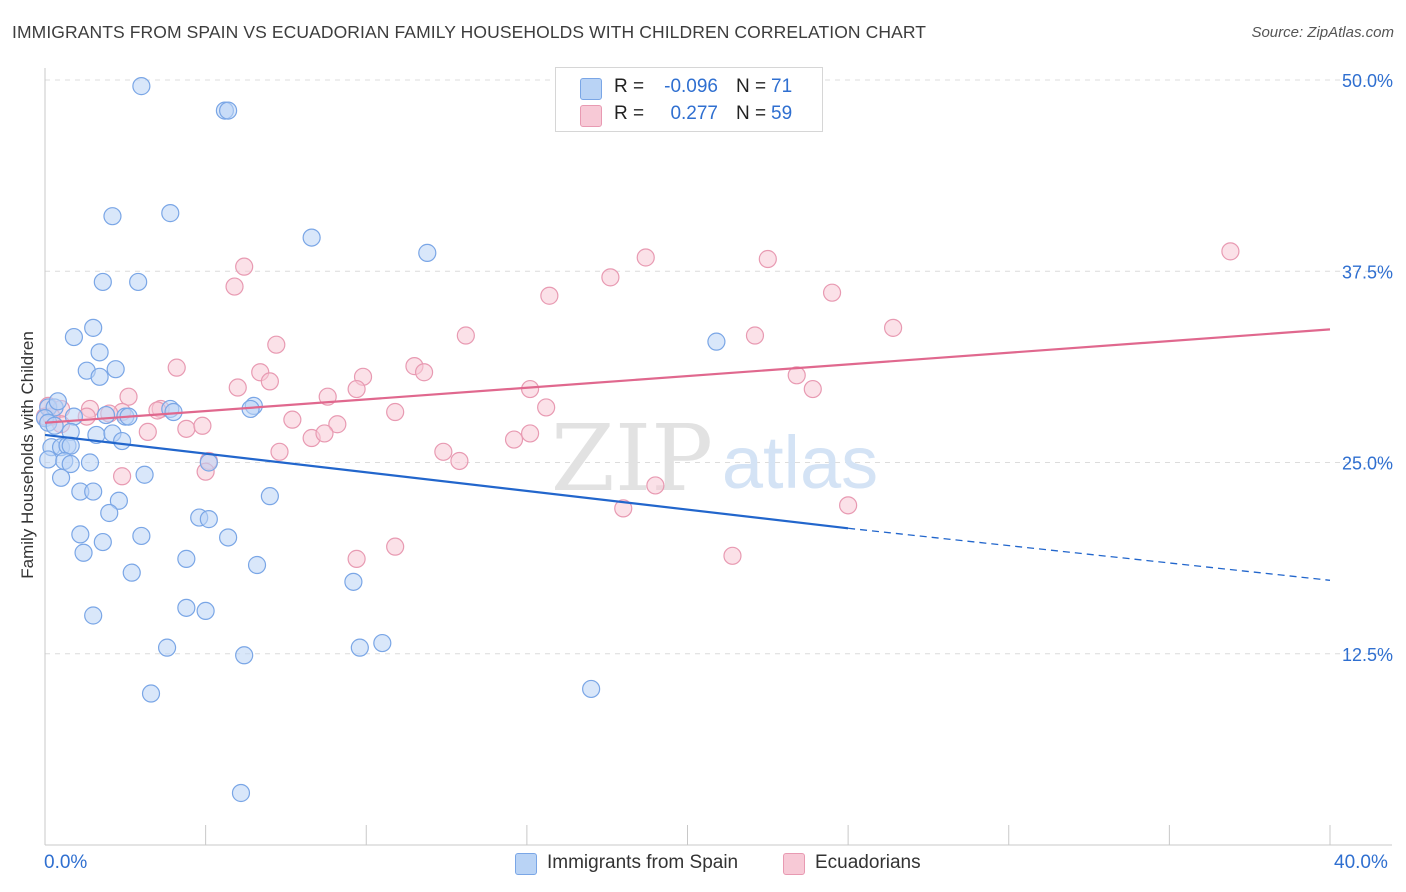 Image resolution: width=1406 pixels, height=892 pixels. Describe the element at coordinates (794, 864) in the screenshot. I see `legend-swatch-pink` at that location.